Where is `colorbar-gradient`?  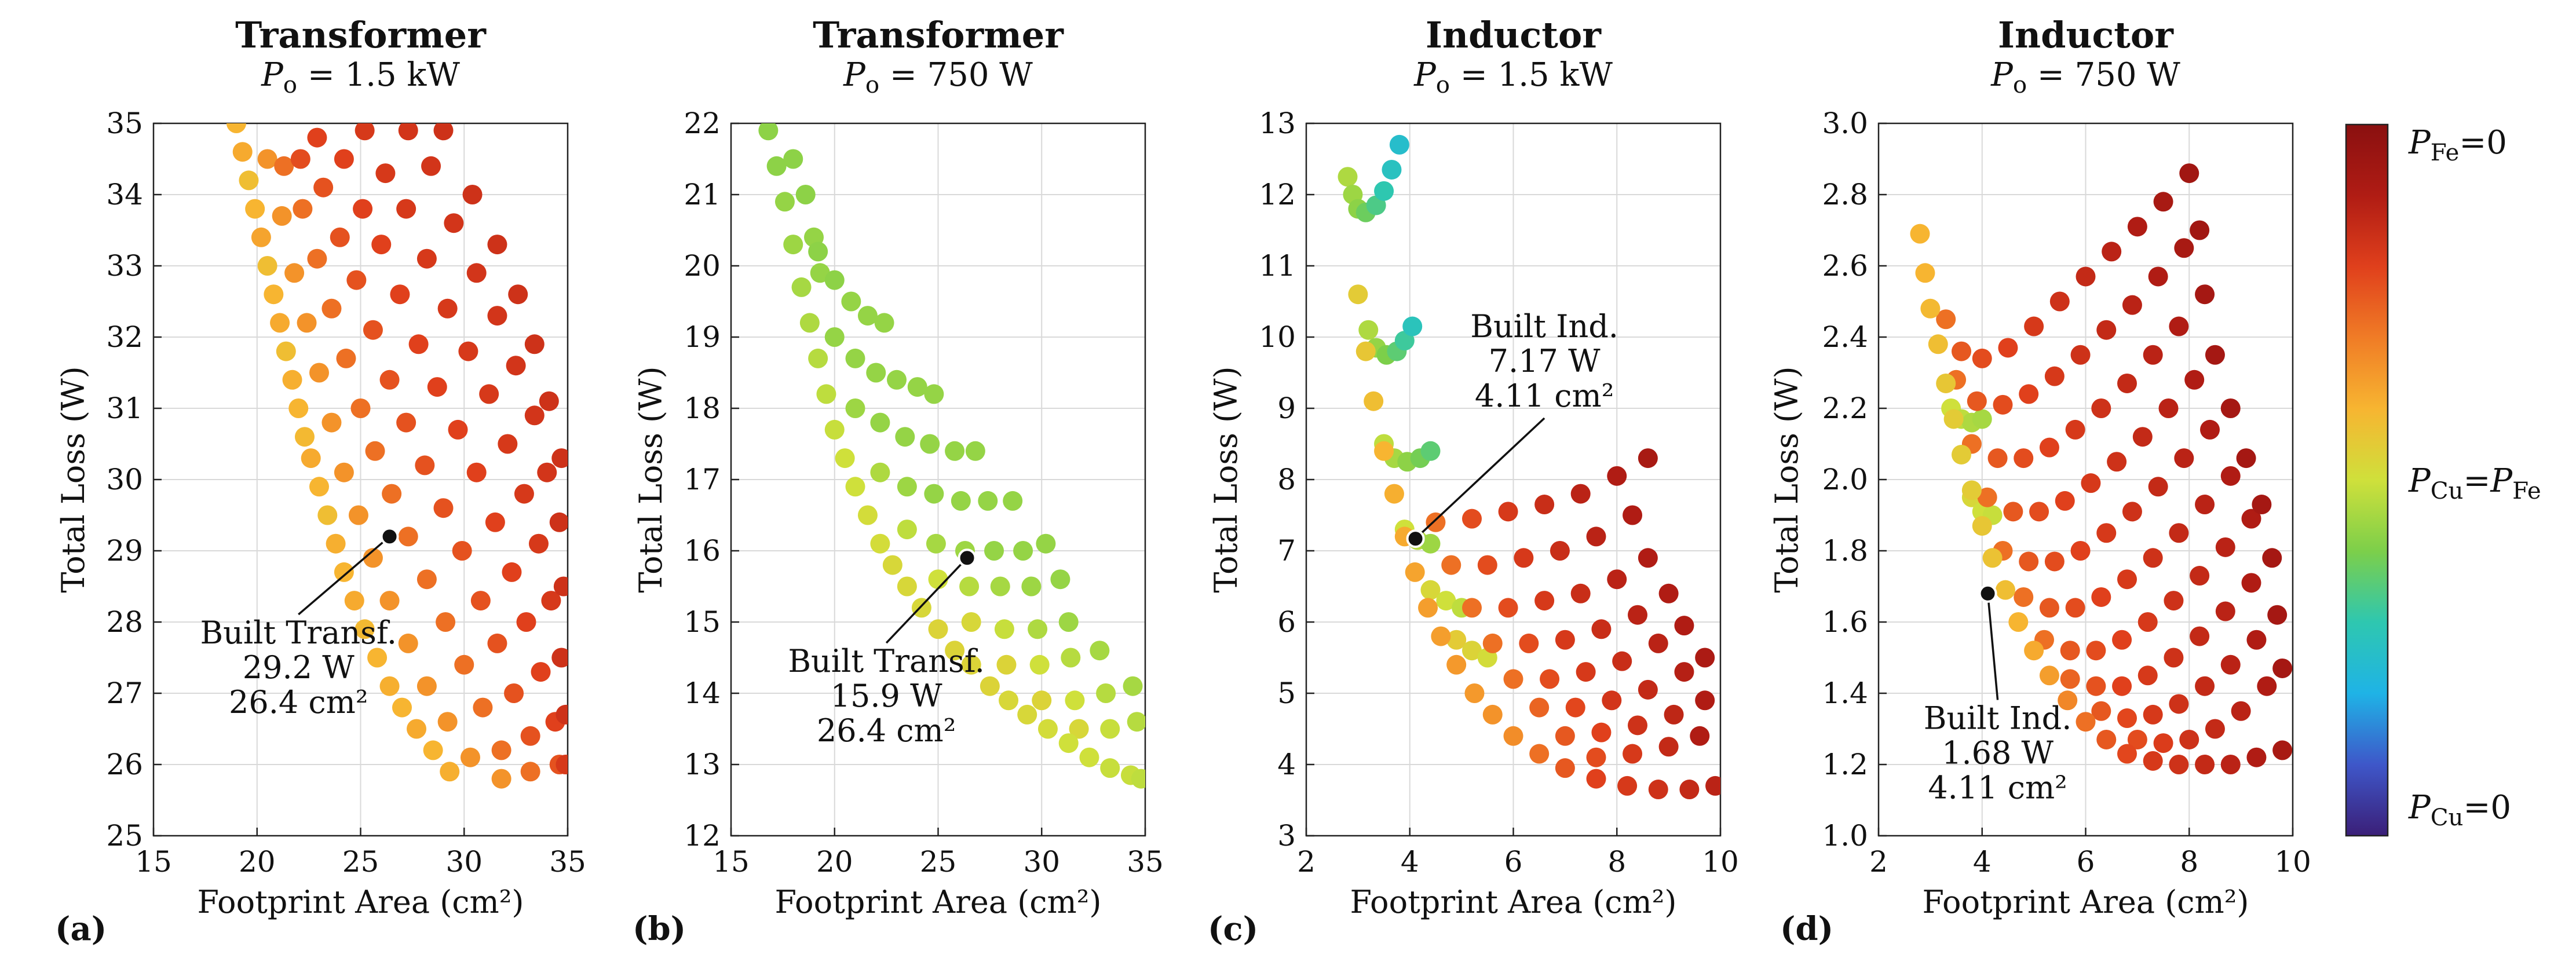 colorbar-gradient is located at coordinates (2367, 480).